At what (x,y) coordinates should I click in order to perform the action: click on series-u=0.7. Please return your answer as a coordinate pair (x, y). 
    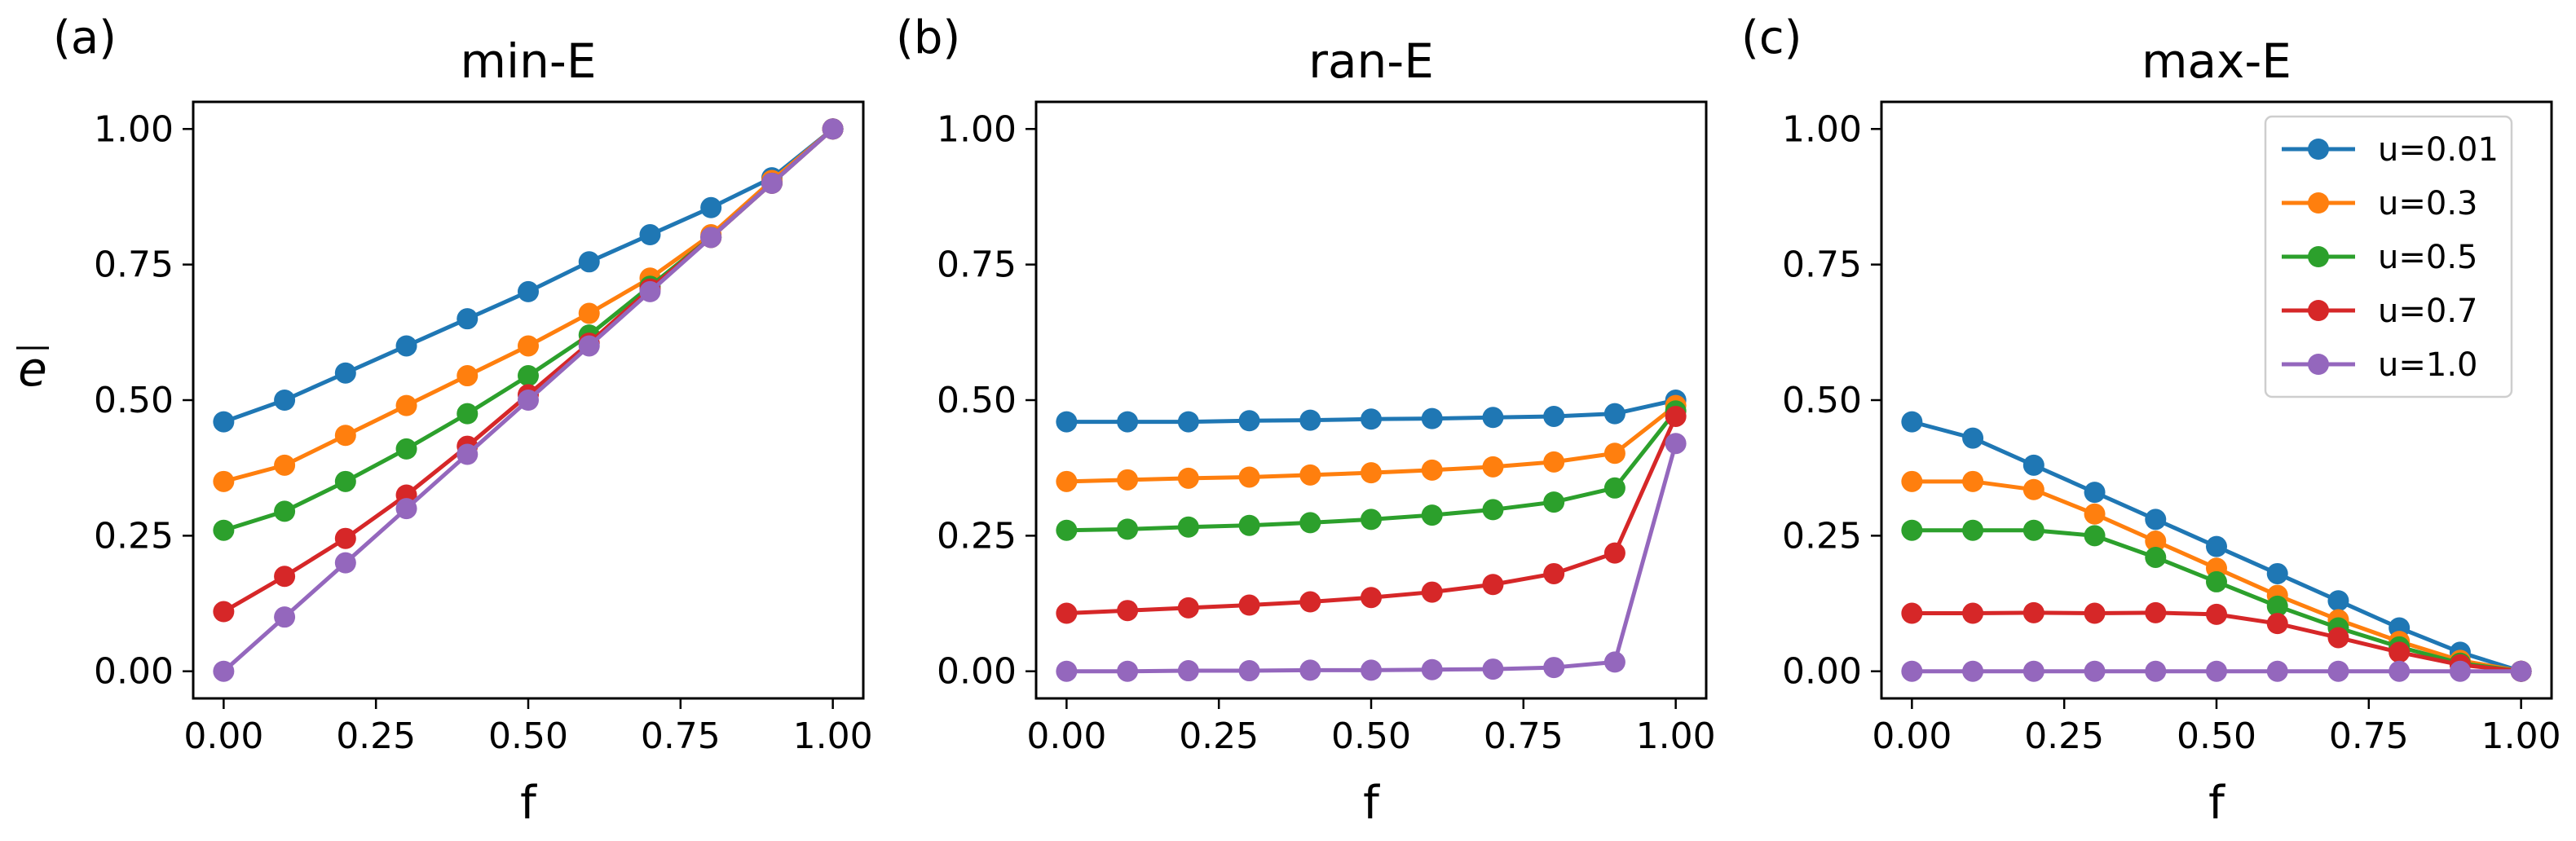
    Looking at the image, I should click on (2216, 641).